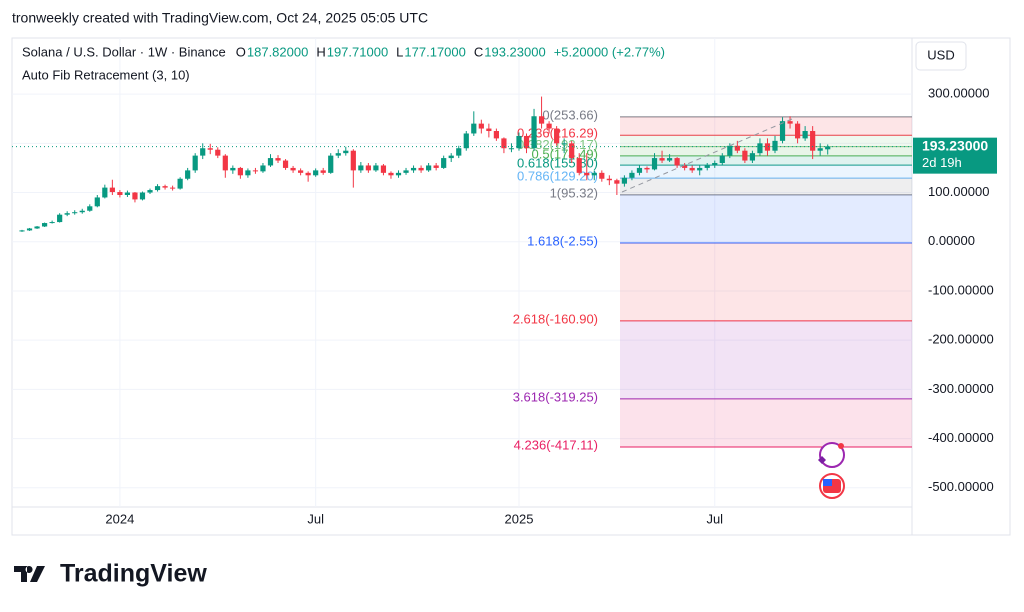 The width and height of the screenshot is (1024, 612). What do you see at coordinates (555, 318) in the screenshot?
I see `fib-label: 2.618(-160.90)` at bounding box center [555, 318].